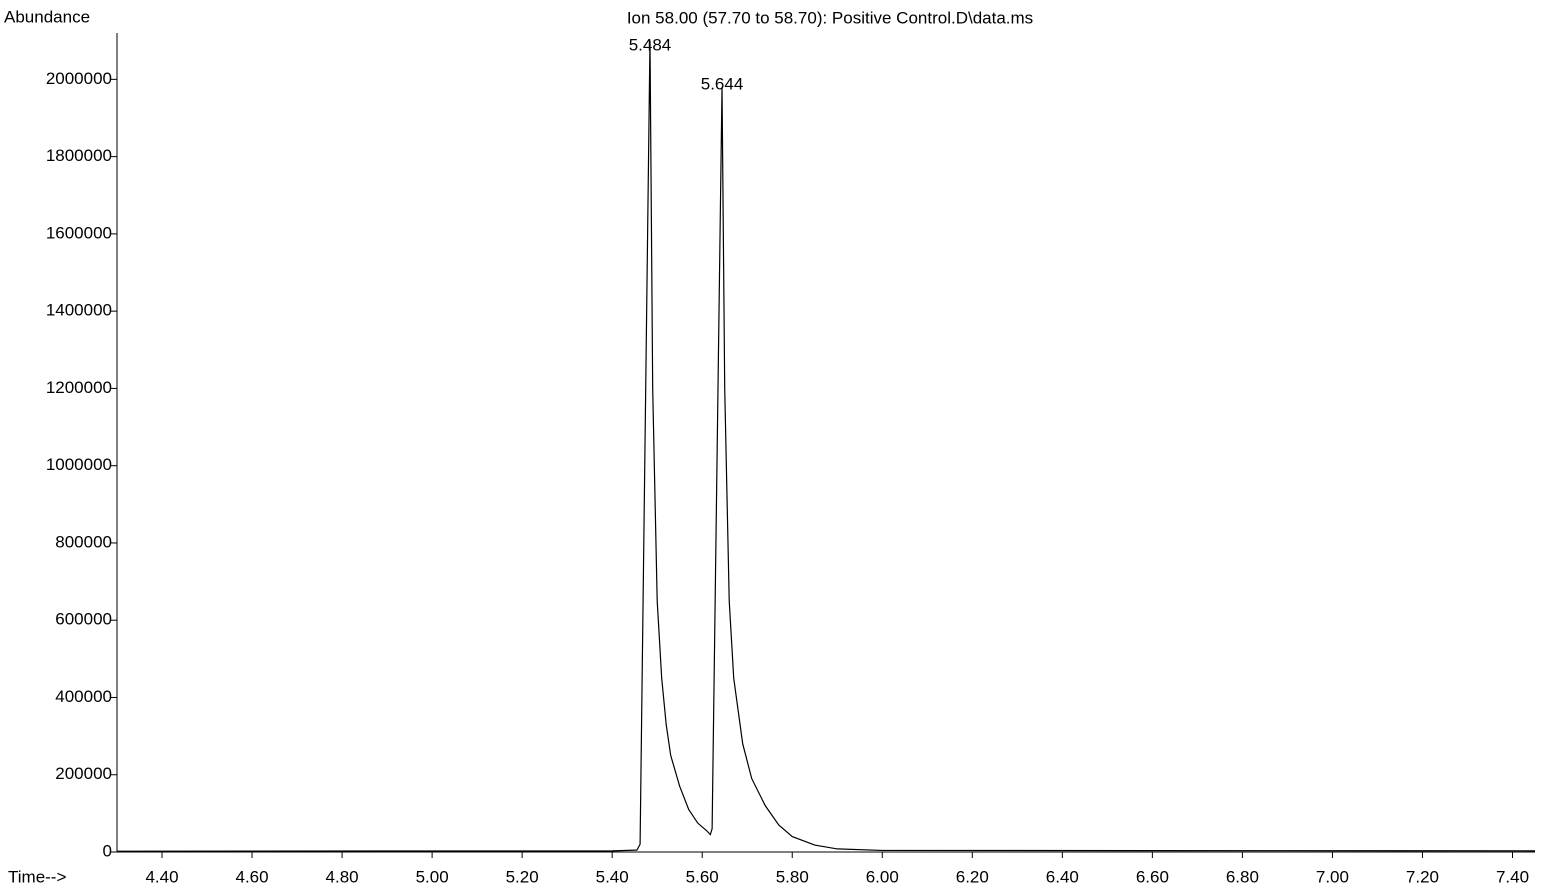 This screenshot has height=892, width=1551. I want to click on y-tick-label: 200000, so click(83, 773).